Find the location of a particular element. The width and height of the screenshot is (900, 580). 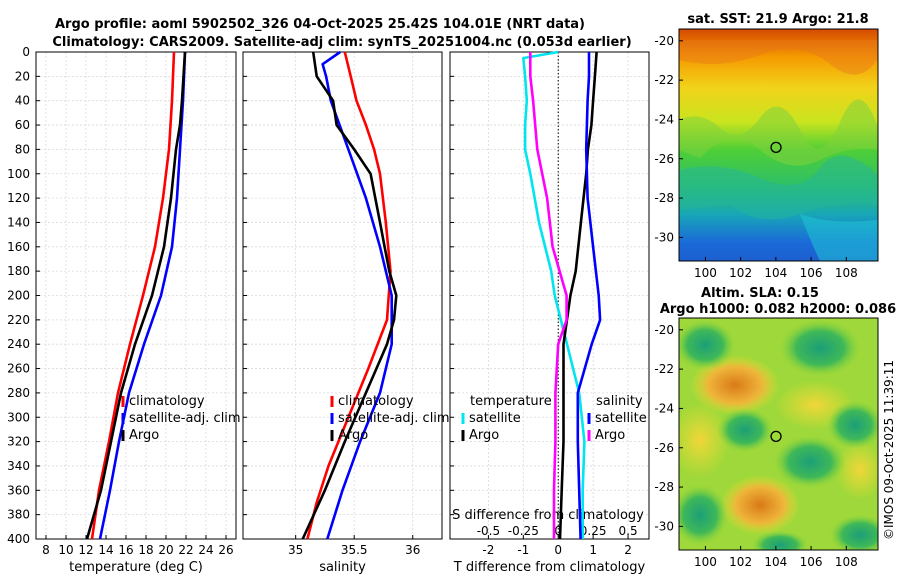

sal-series-argo is located at coordinates (349, 295).